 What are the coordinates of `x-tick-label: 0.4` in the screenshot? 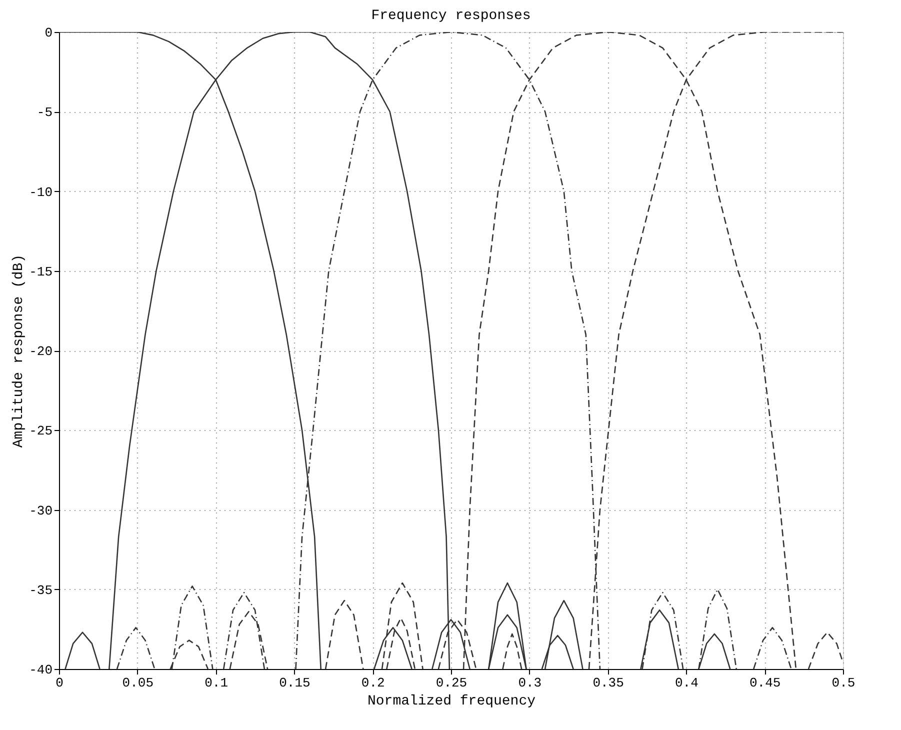 It's located at (686, 683).